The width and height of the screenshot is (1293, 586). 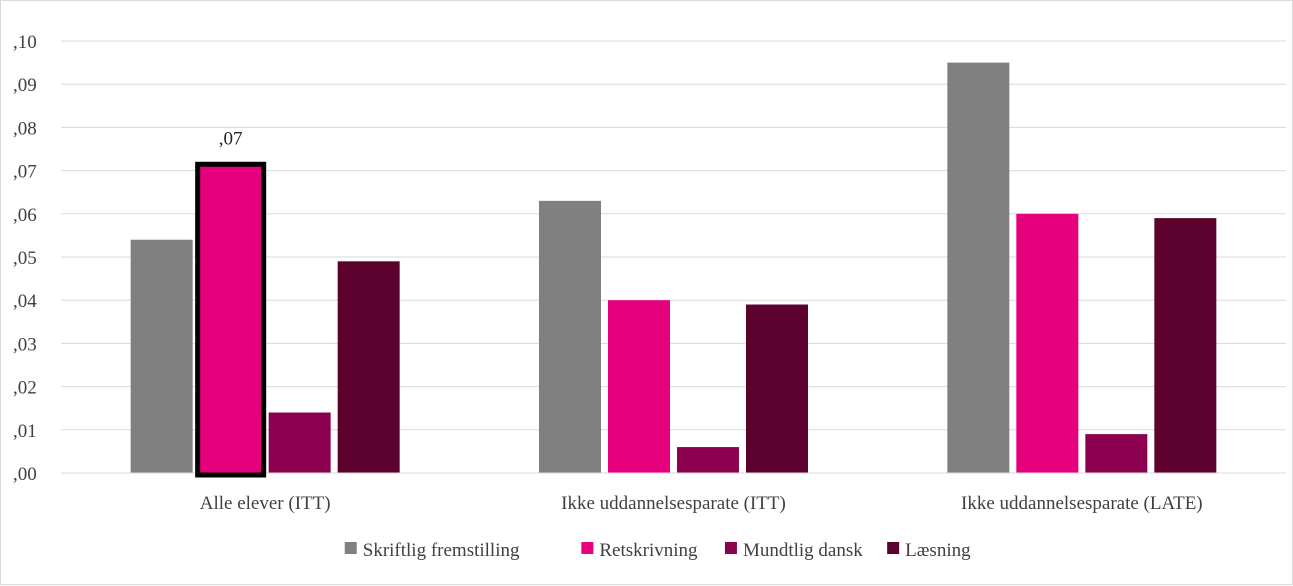 What do you see at coordinates (441, 550) in the screenshot?
I see `legend-label: Skriftlig fremstilling` at bounding box center [441, 550].